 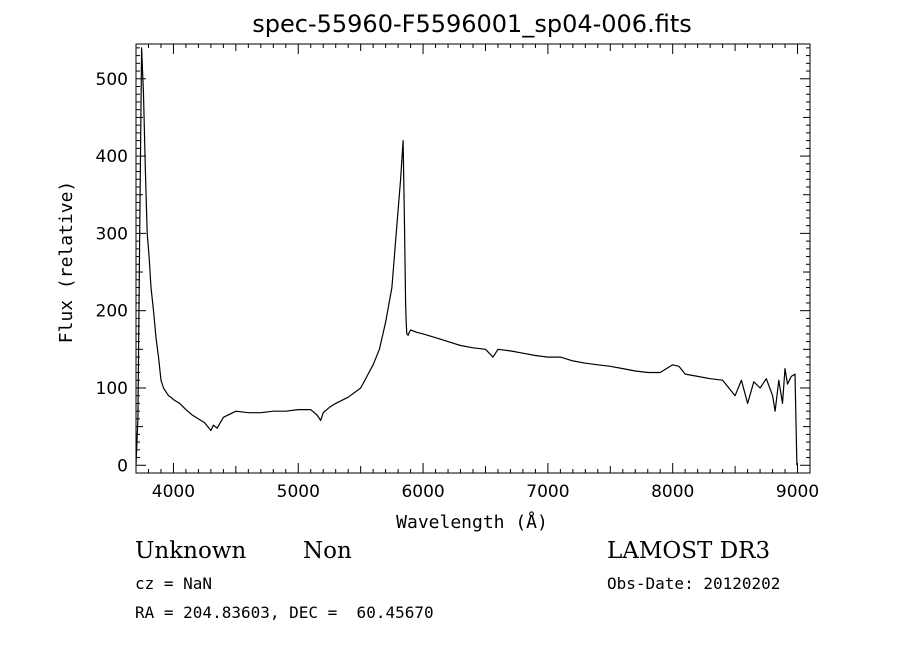 I want to click on chart-title: spec-55960-F5596001_sp04-006.fits, so click(x=471, y=24).